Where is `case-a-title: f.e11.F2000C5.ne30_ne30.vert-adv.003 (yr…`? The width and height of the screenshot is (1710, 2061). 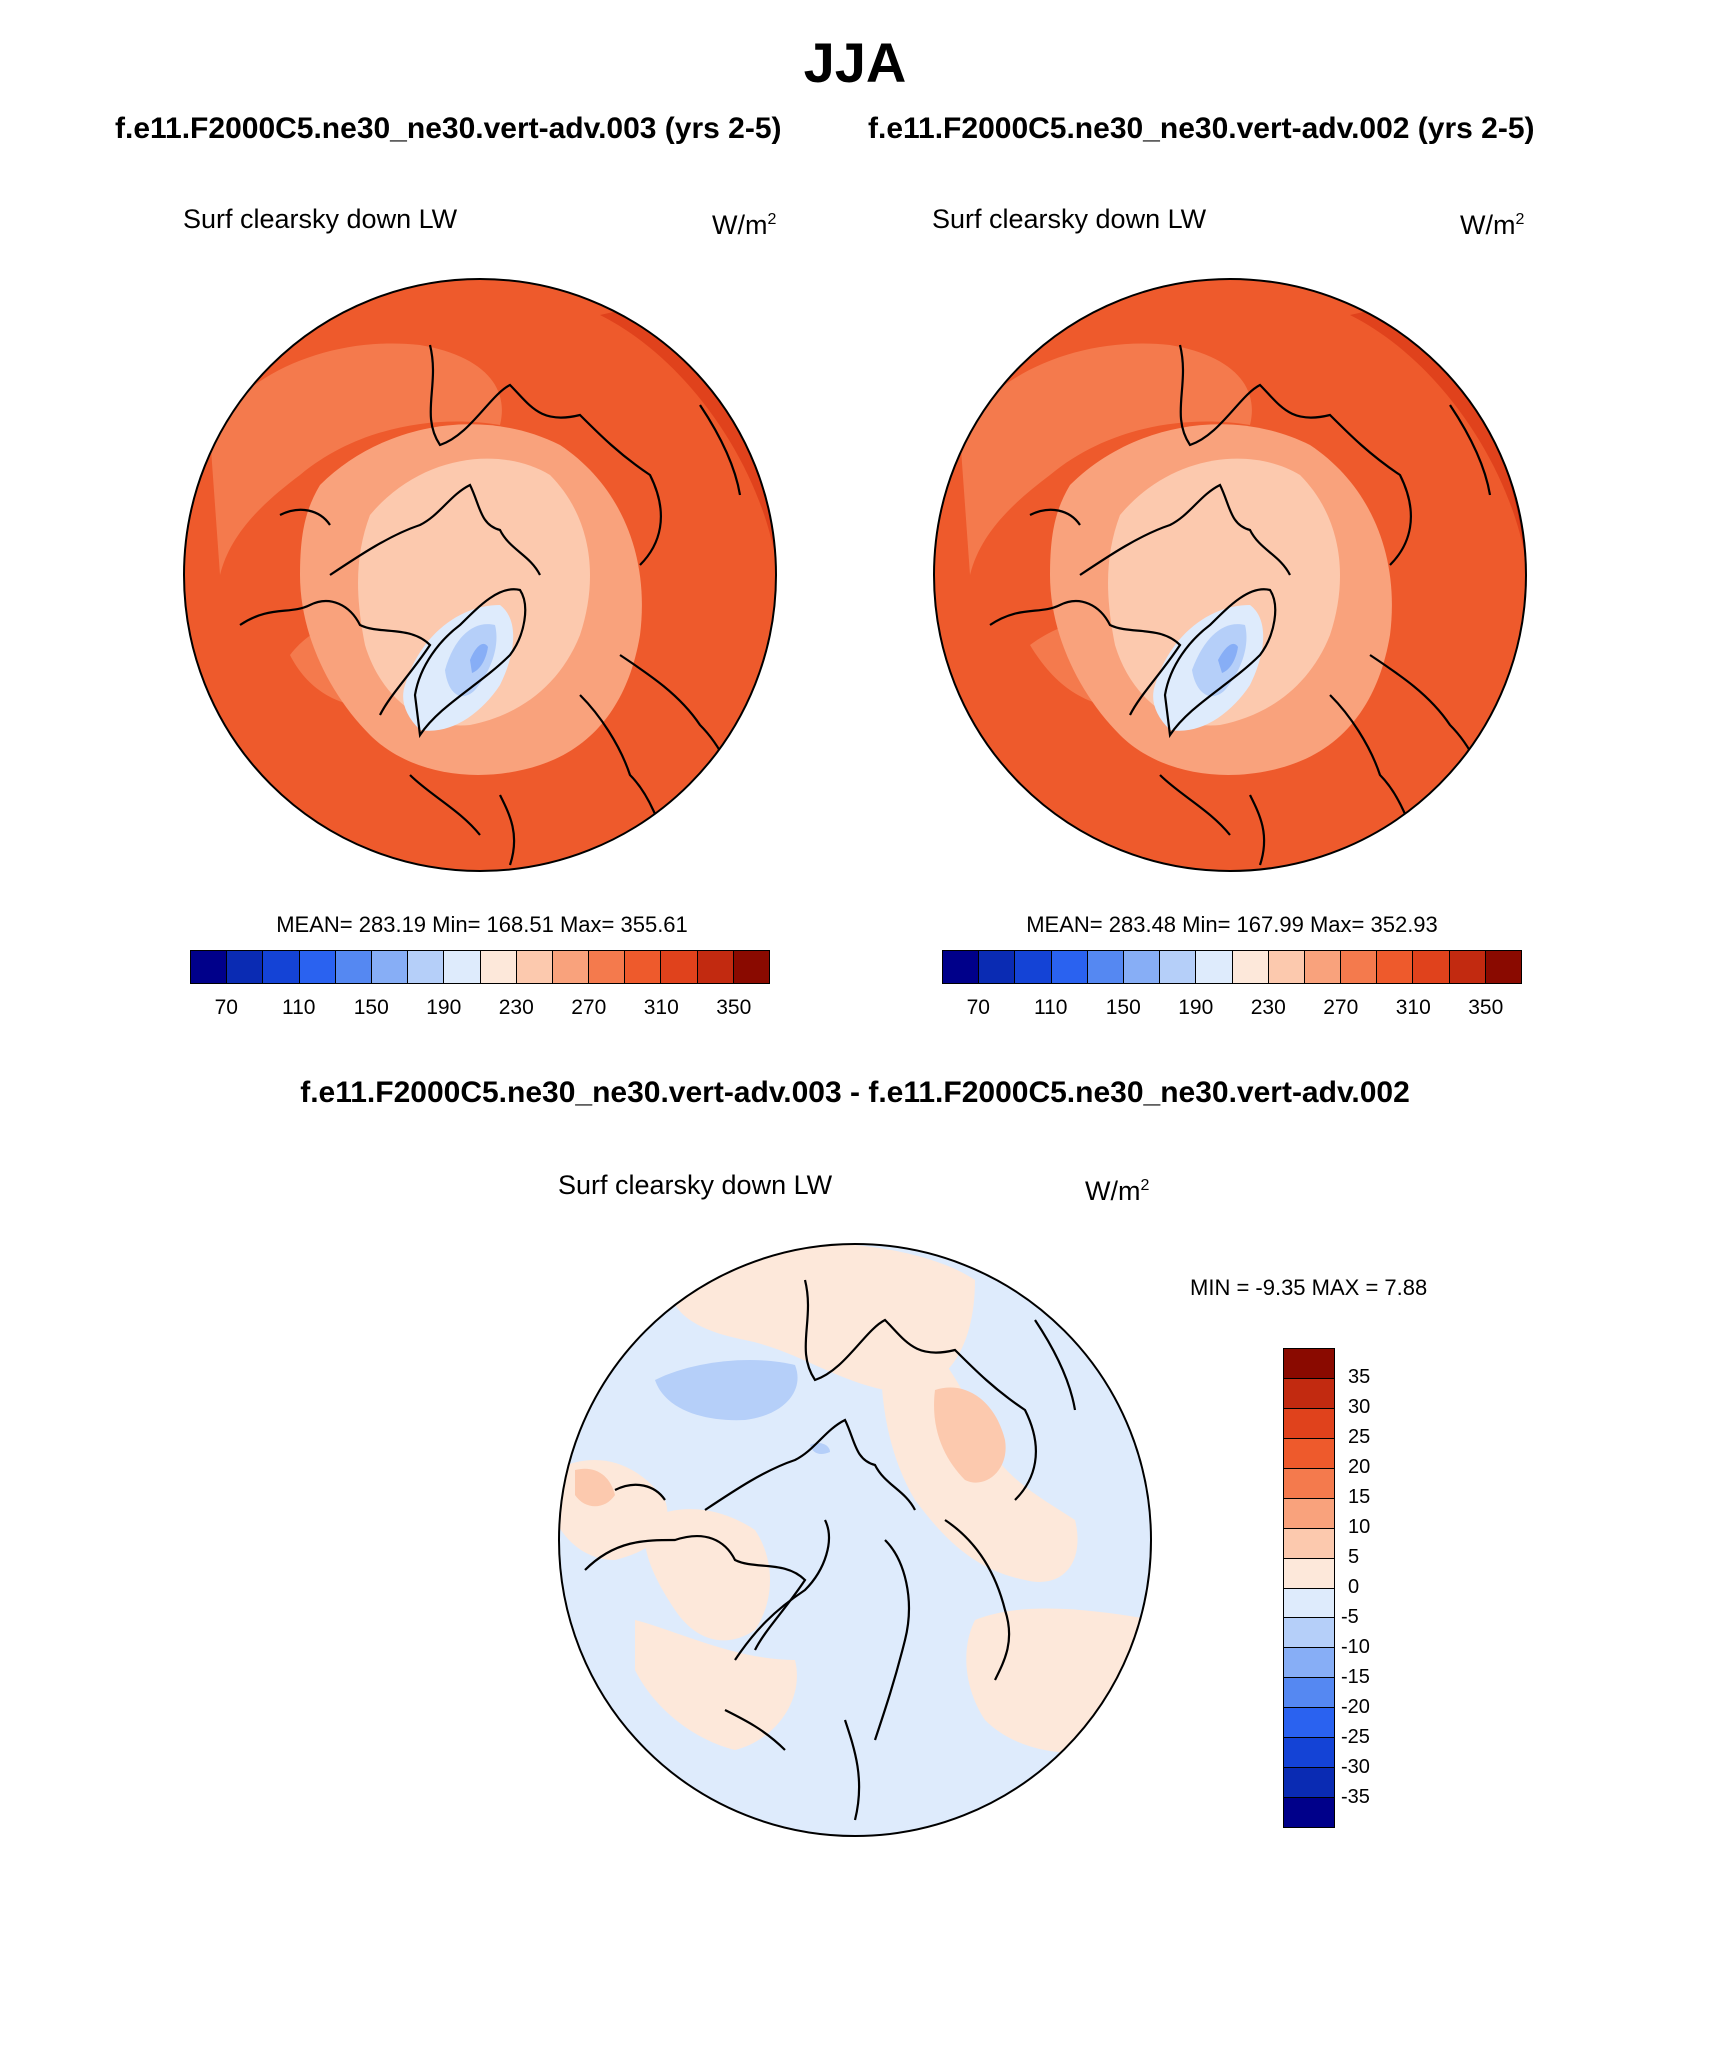 case-a-title: f.e11.F2000C5.ne30_ne30.vert-adv.003 (yr… is located at coordinates (448, 128).